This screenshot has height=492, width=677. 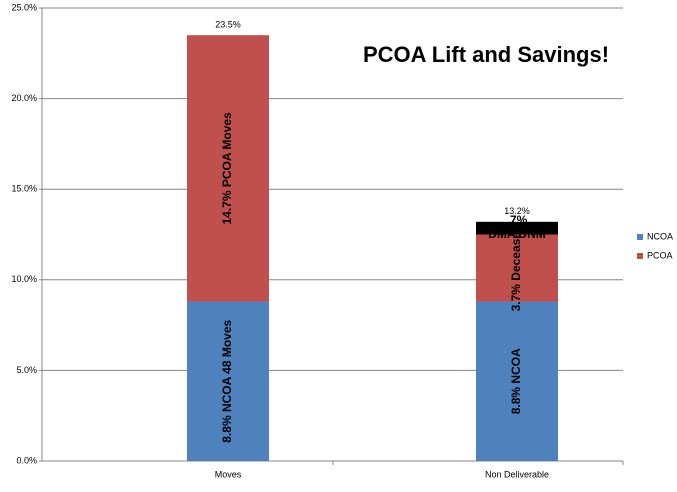 I want to click on segment-label: 3.7% Deceased, so click(x=516, y=268).